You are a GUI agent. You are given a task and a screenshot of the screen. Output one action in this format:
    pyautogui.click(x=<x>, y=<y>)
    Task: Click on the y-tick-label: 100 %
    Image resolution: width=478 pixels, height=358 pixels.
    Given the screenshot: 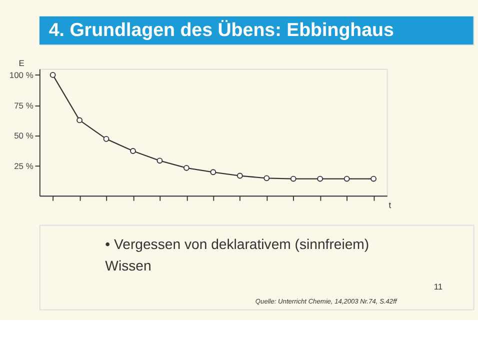 What is the action you would take?
    pyautogui.click(x=21, y=75)
    